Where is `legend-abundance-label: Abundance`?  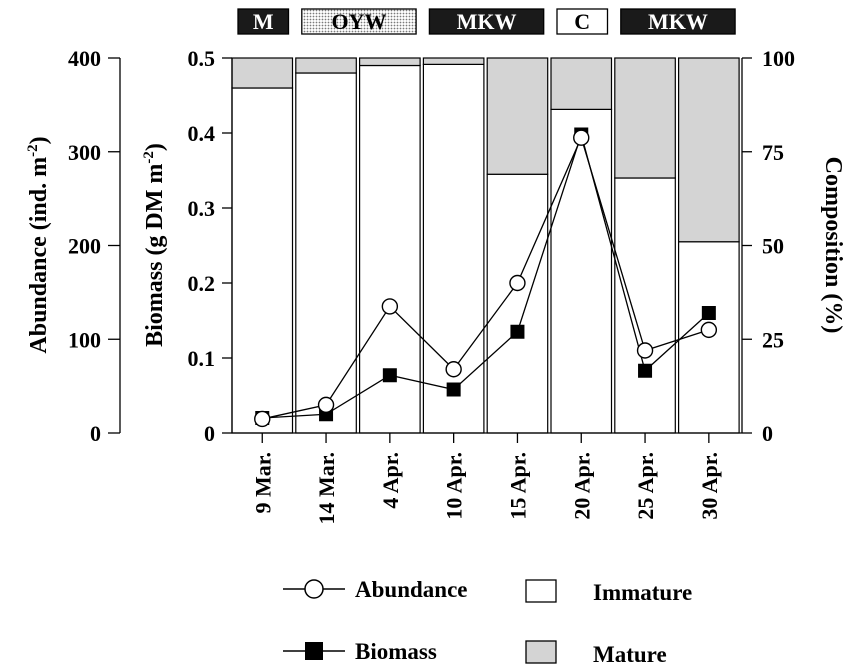
legend-abundance-label: Abundance is located at coordinates (411, 589).